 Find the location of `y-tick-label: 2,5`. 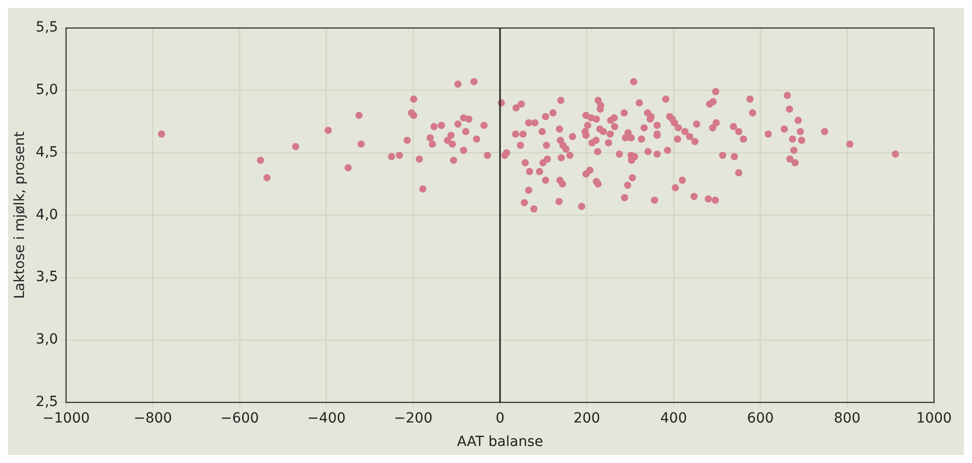

y-tick-label: 2,5 is located at coordinates (47, 402).